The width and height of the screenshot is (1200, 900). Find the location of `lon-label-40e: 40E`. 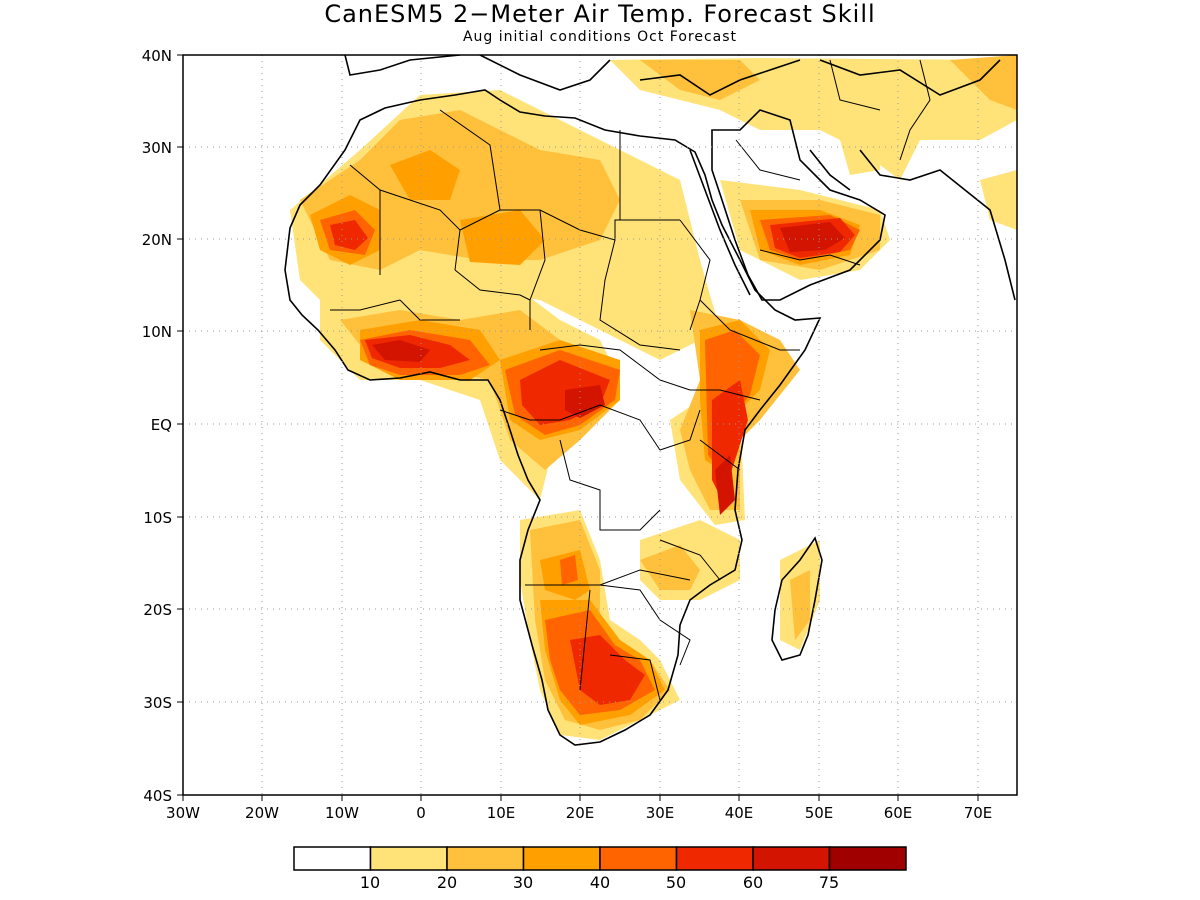

lon-label-40e: 40E is located at coordinates (739, 813).